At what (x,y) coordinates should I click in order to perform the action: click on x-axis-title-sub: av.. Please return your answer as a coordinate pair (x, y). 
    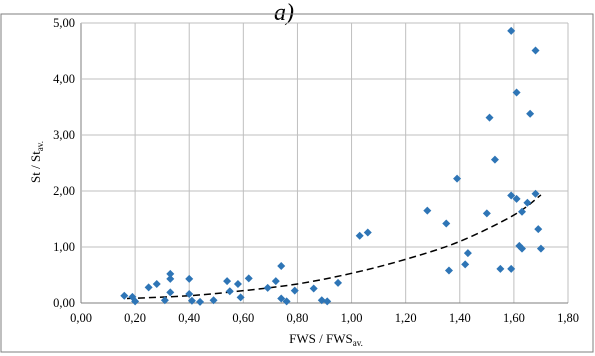
    Looking at the image, I should click on (358, 343).